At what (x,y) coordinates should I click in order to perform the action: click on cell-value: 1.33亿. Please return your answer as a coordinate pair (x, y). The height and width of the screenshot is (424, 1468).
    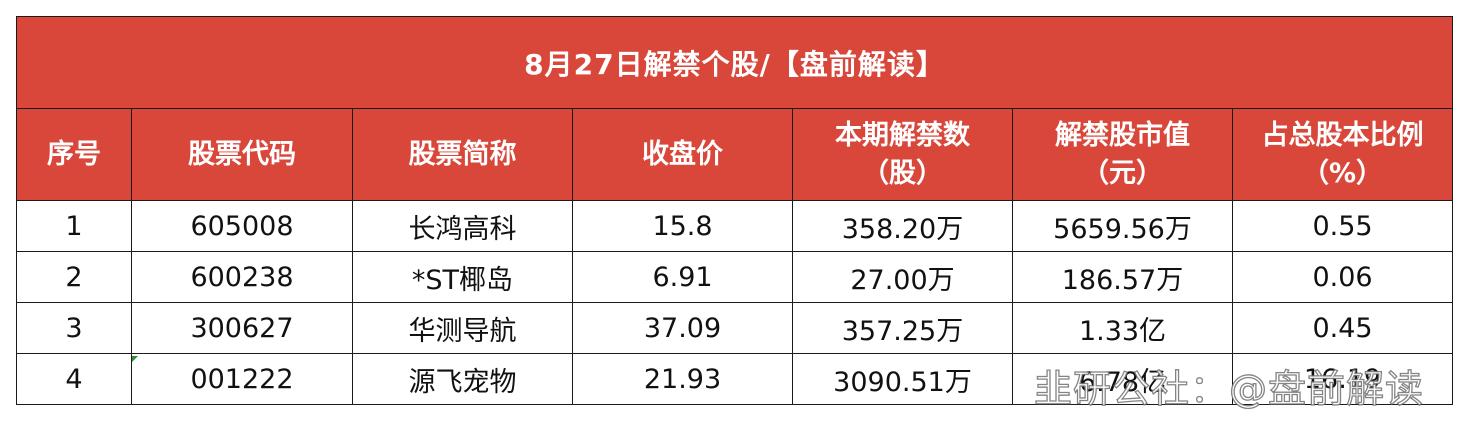
    Looking at the image, I should click on (1122, 328).